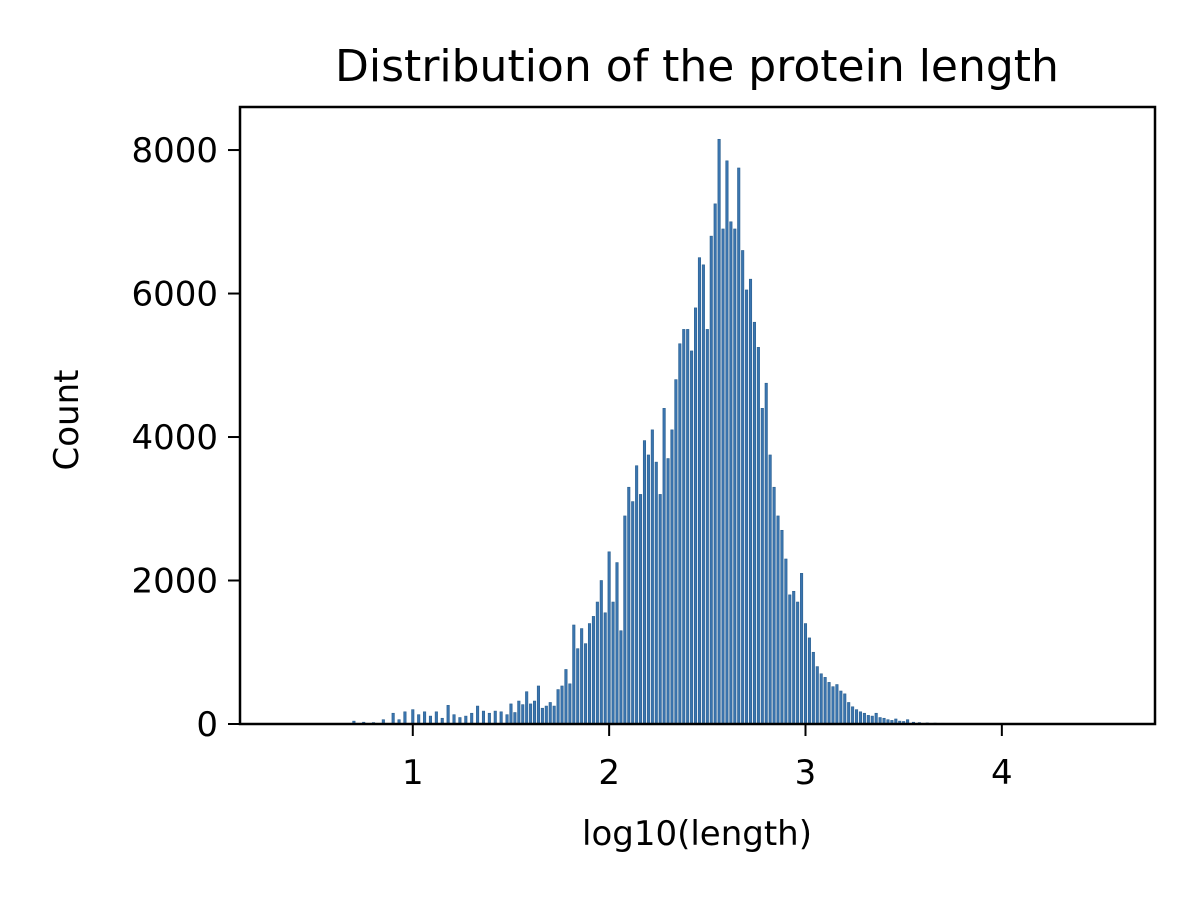 This screenshot has height=900, width=1200. I want to click on y-tick-label: 4000, so click(174, 438).